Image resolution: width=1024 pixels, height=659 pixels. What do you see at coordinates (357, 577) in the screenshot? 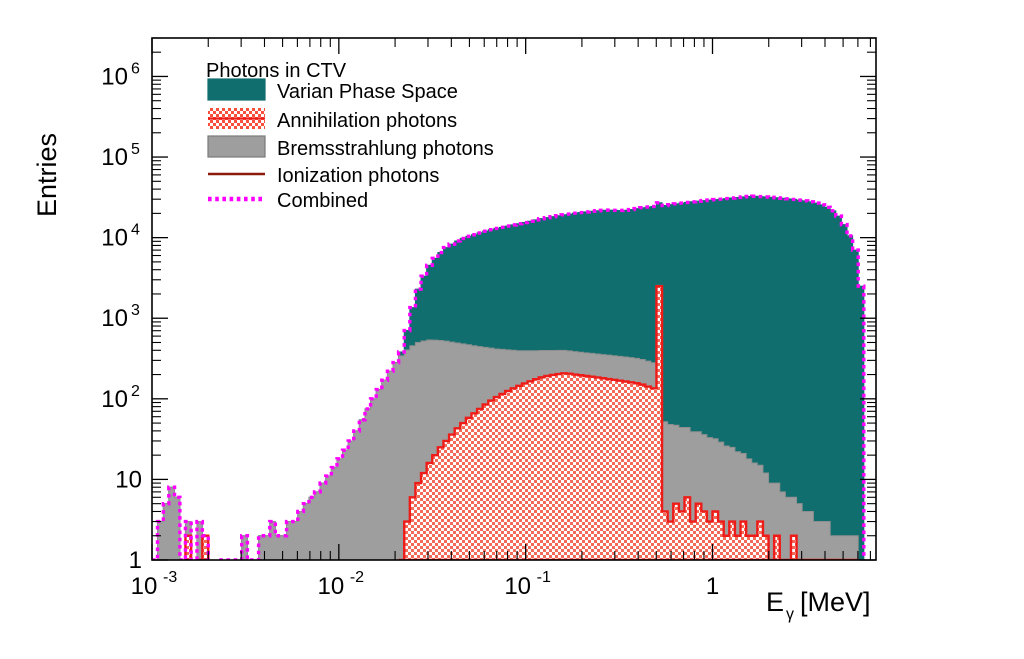
I see `x-tick-exponent: -2` at bounding box center [357, 577].